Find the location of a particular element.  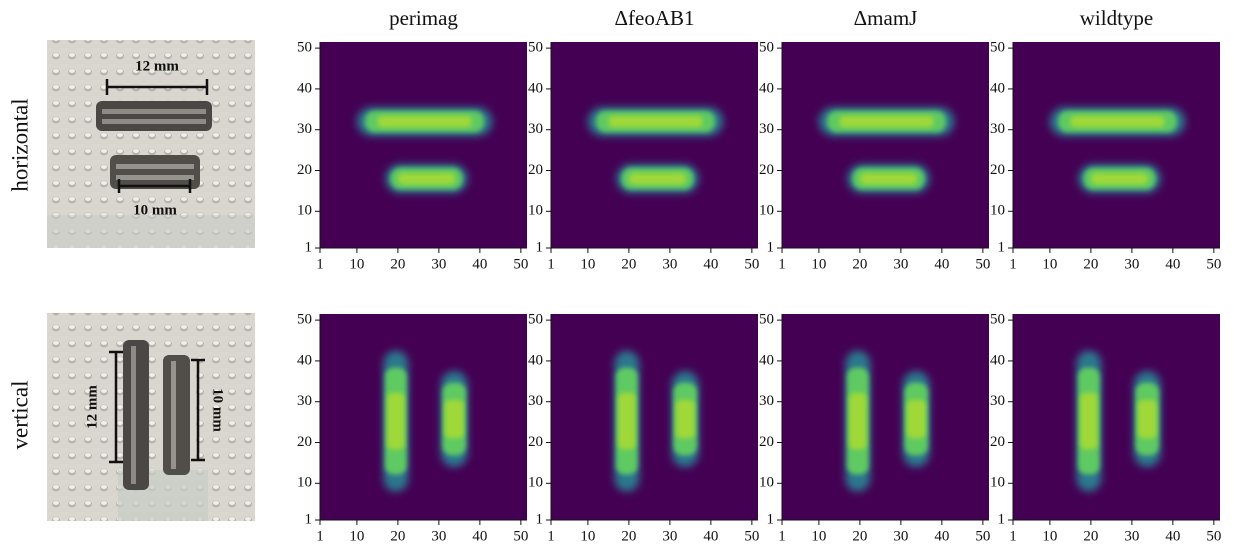

row-label: vertical is located at coordinates (19, 415).